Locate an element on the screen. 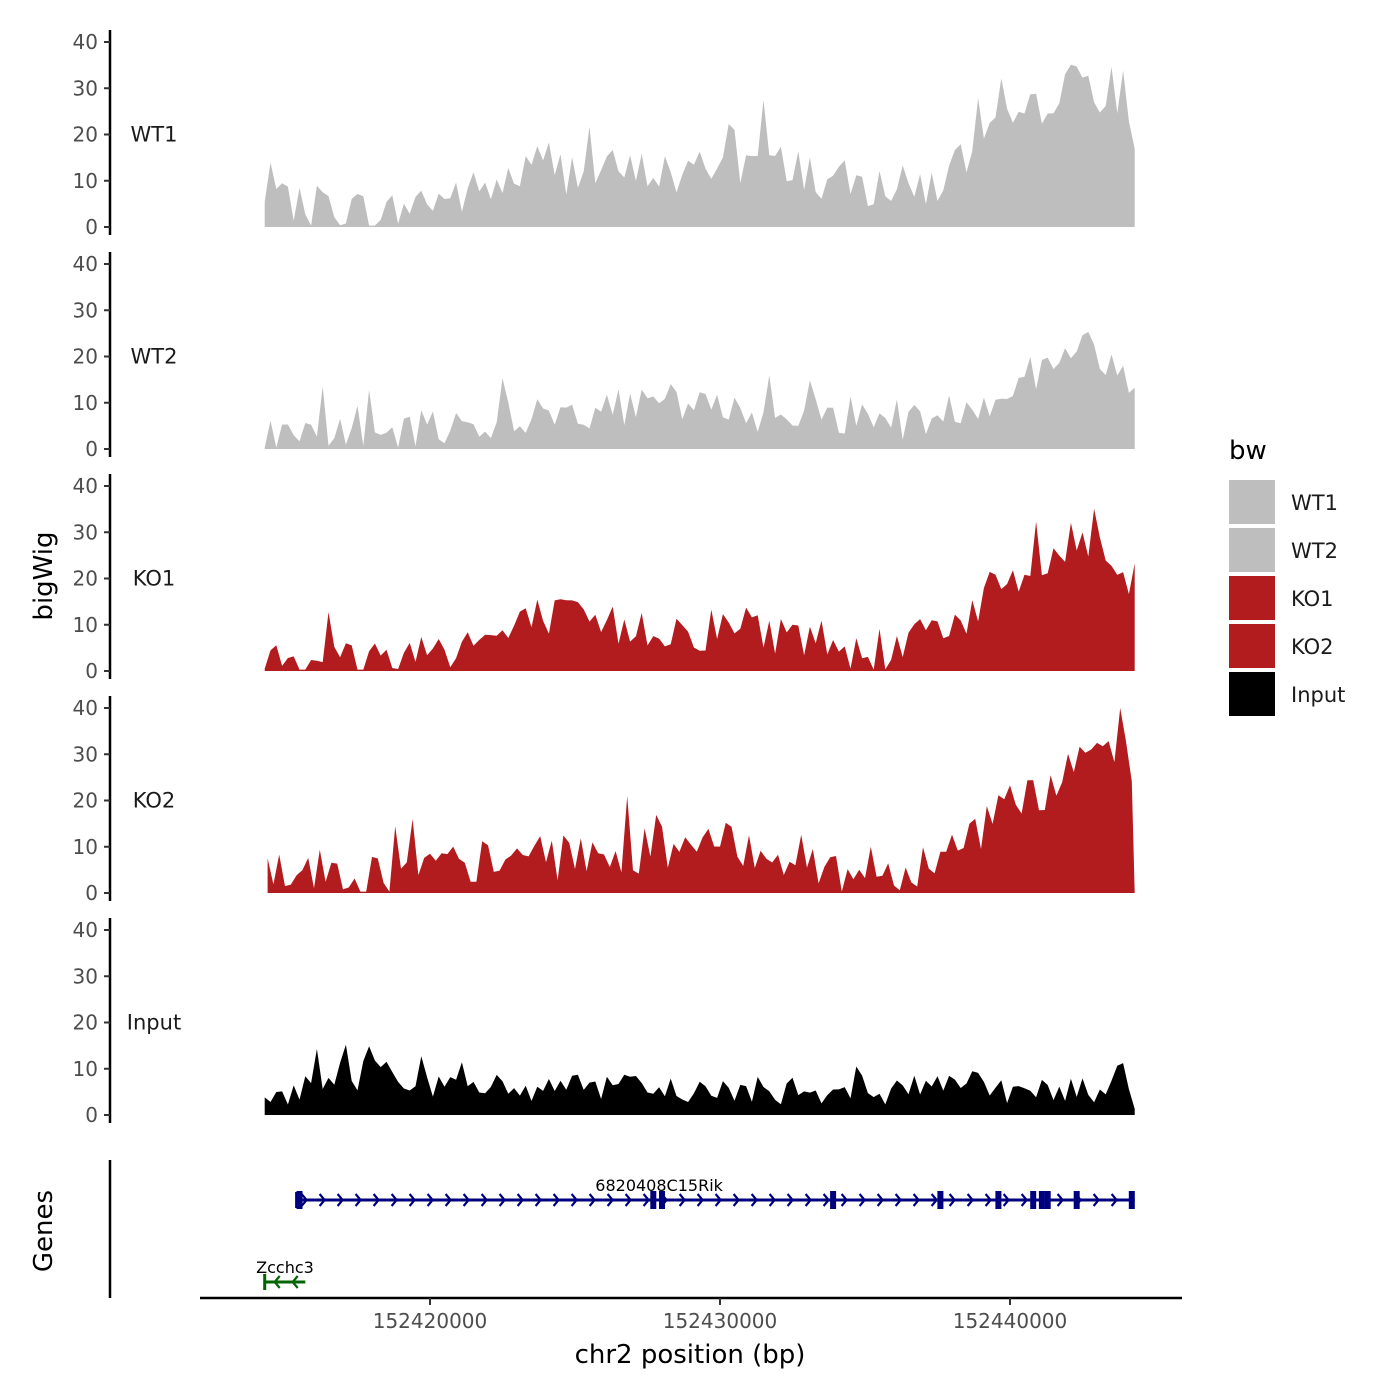 The width and height of the screenshot is (1400, 1400). track-input: 0 10 20 30 40 Input is located at coordinates (604, 1022).